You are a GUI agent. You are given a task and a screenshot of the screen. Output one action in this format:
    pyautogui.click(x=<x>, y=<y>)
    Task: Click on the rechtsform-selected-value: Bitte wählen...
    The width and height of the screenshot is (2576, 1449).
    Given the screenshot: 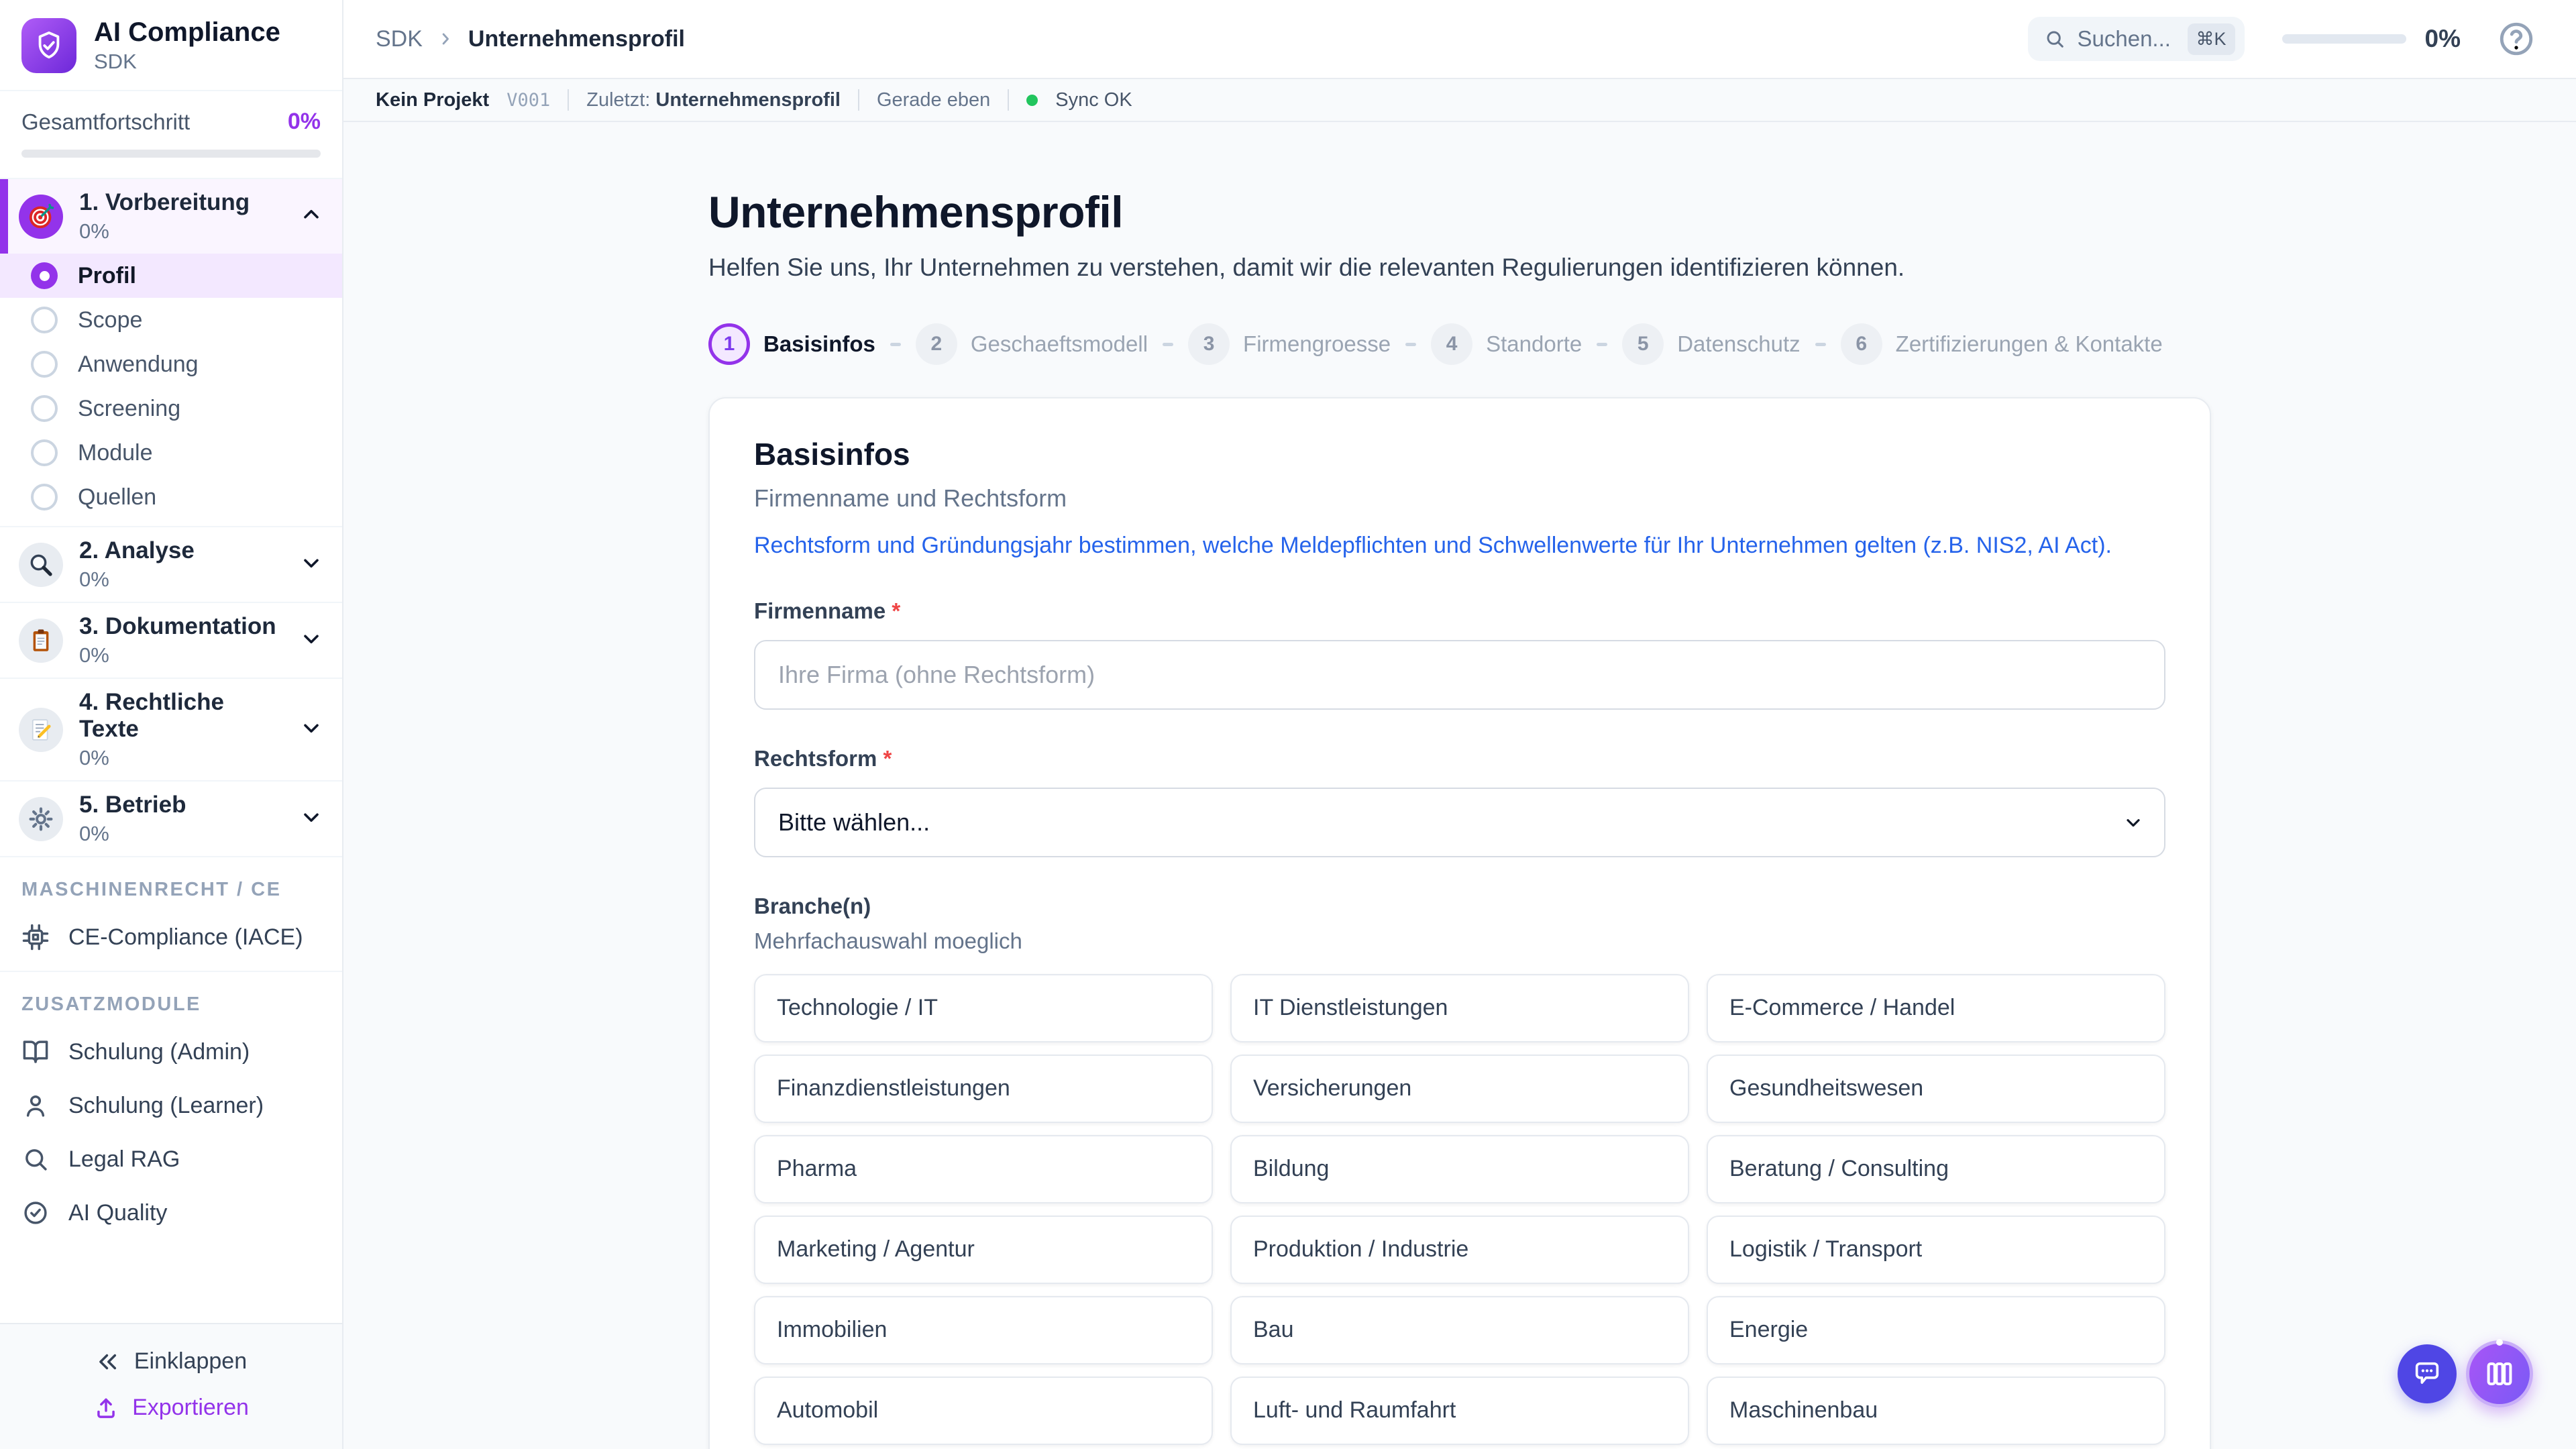 What is the action you would take?
    pyautogui.click(x=854, y=822)
    